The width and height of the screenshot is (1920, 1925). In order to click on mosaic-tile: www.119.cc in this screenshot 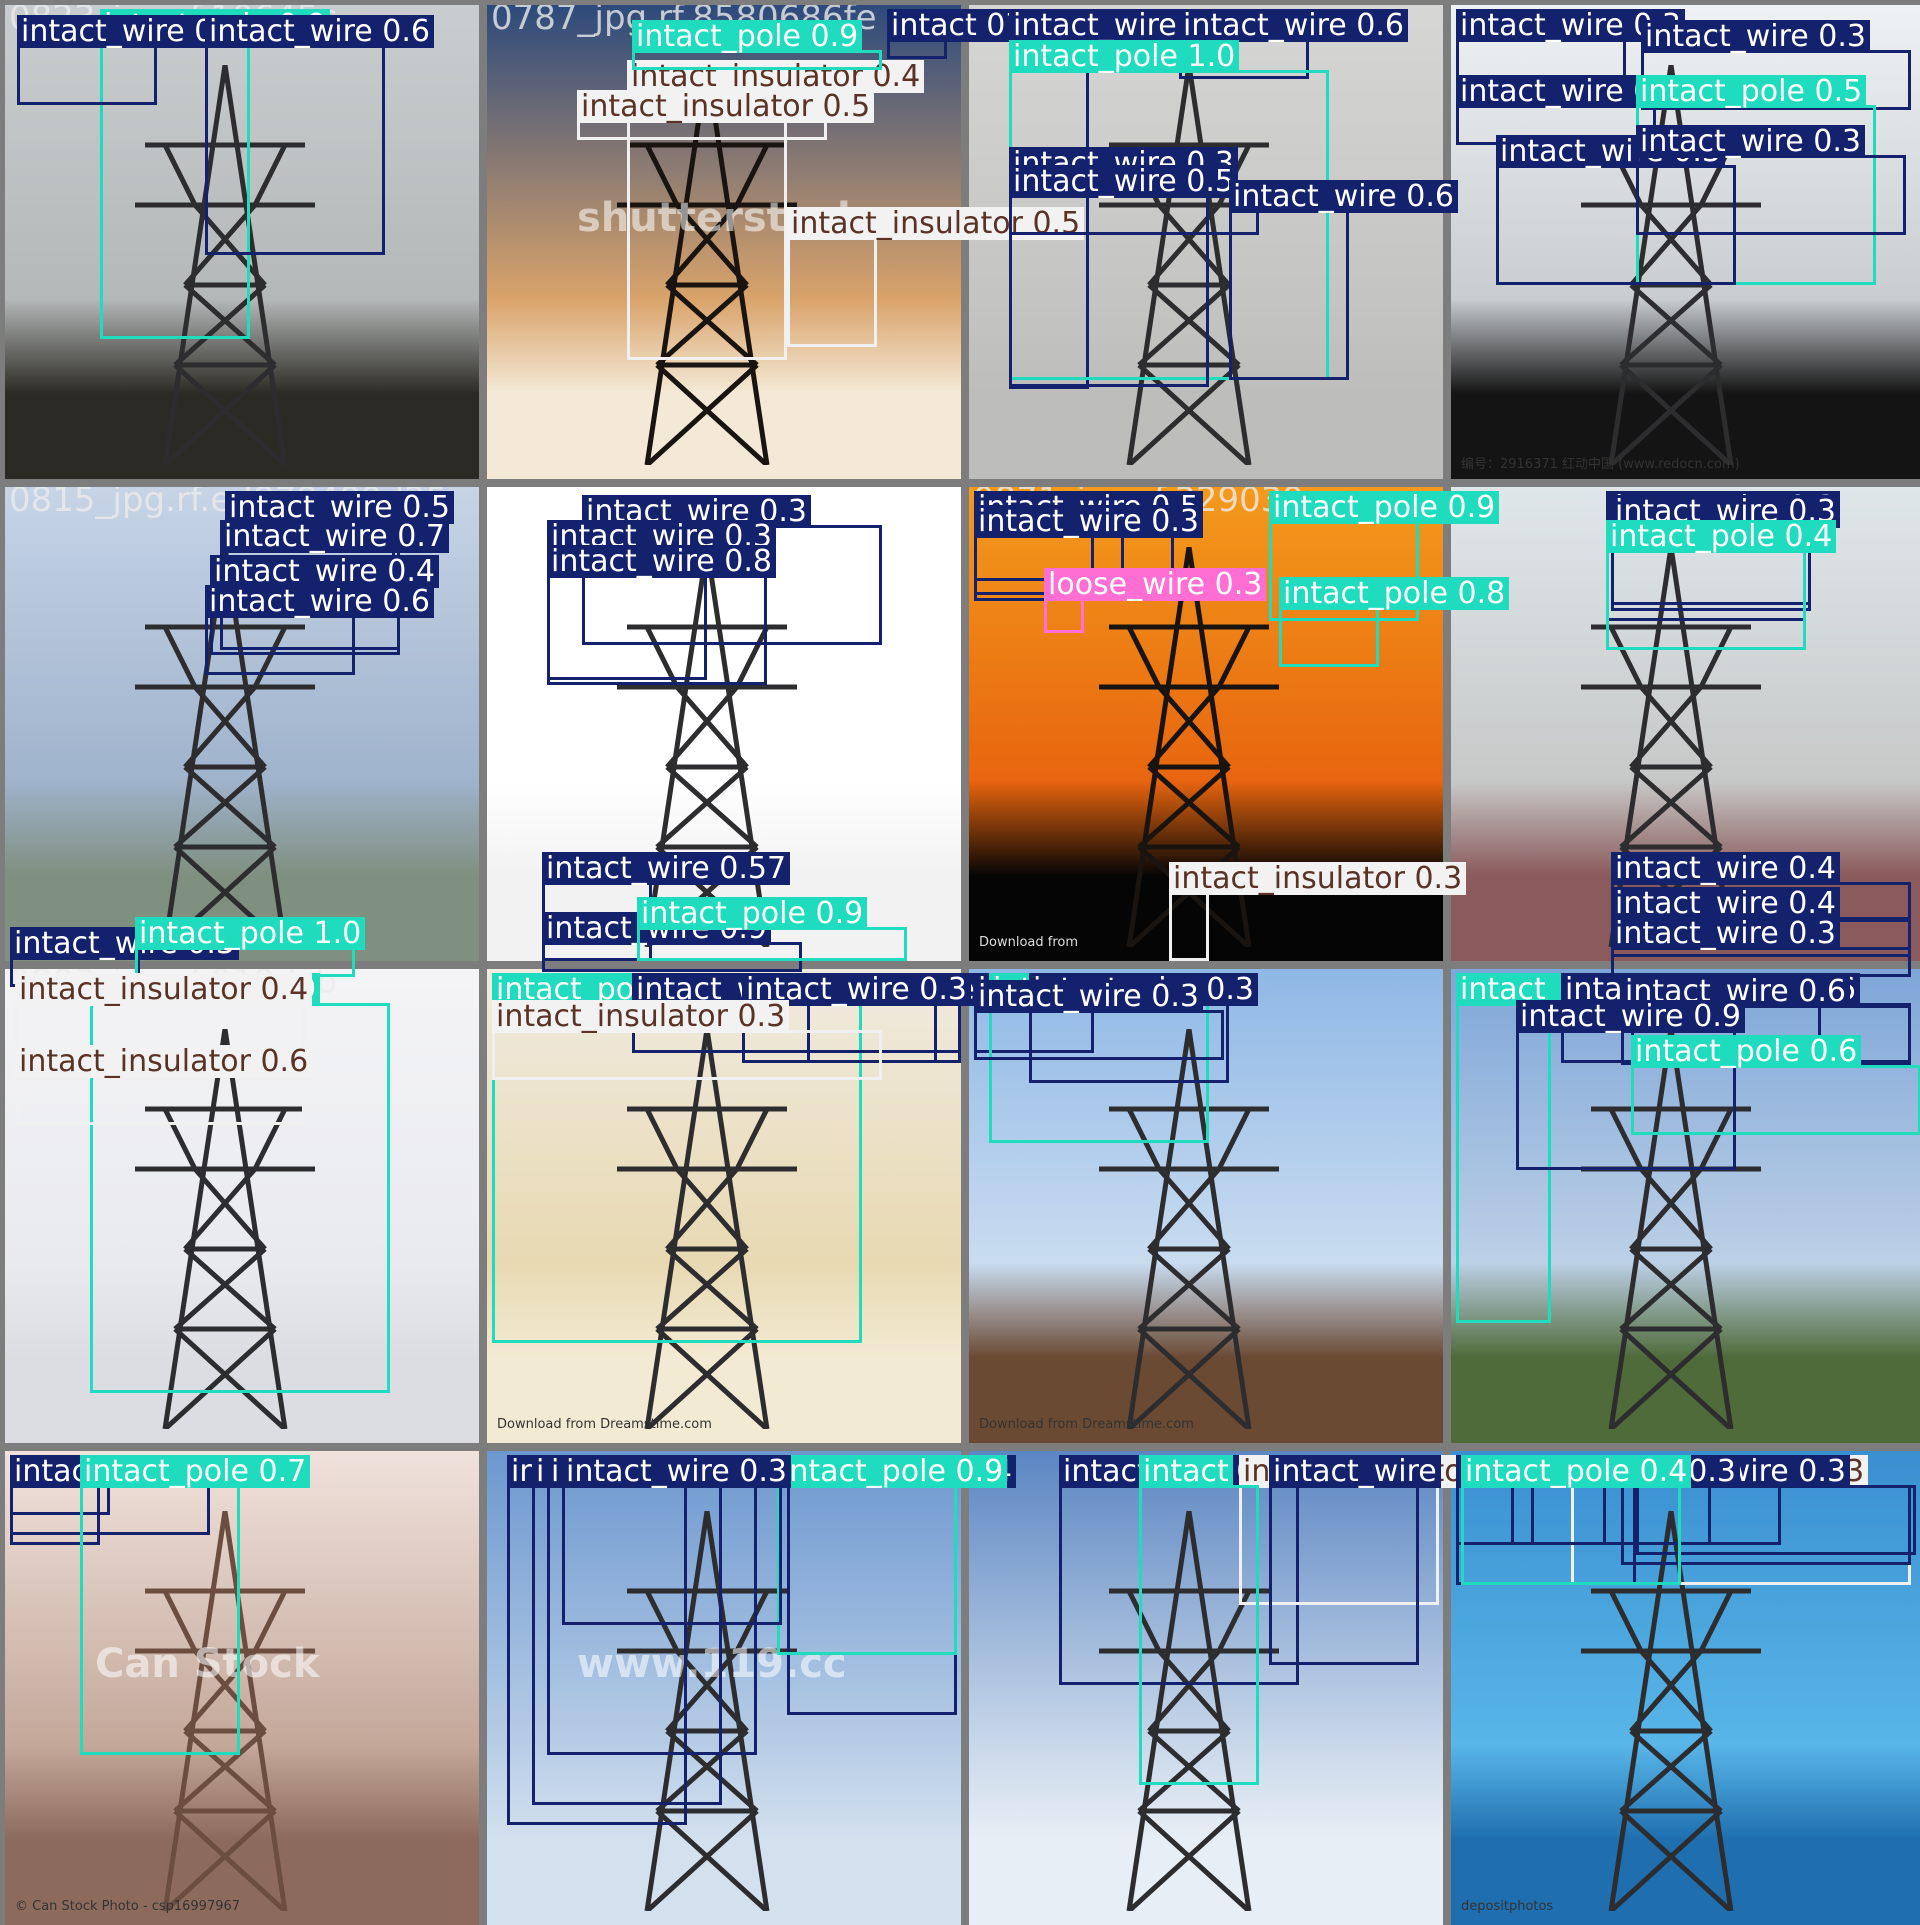, I will do `click(724, 1688)`.